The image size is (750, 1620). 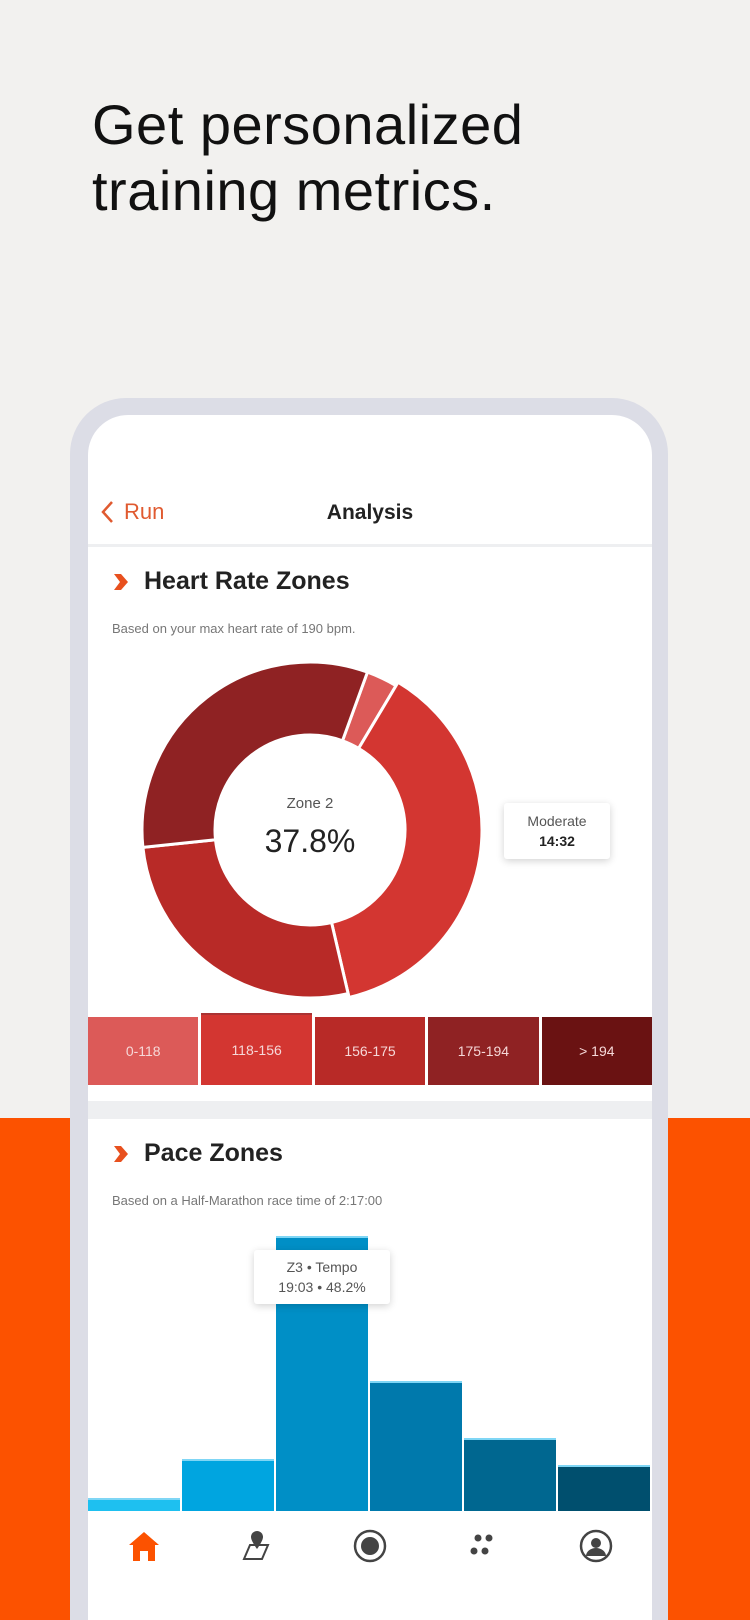 What do you see at coordinates (247, 581) in the screenshot?
I see `heart-rate-title: Heart Rate Zones` at bounding box center [247, 581].